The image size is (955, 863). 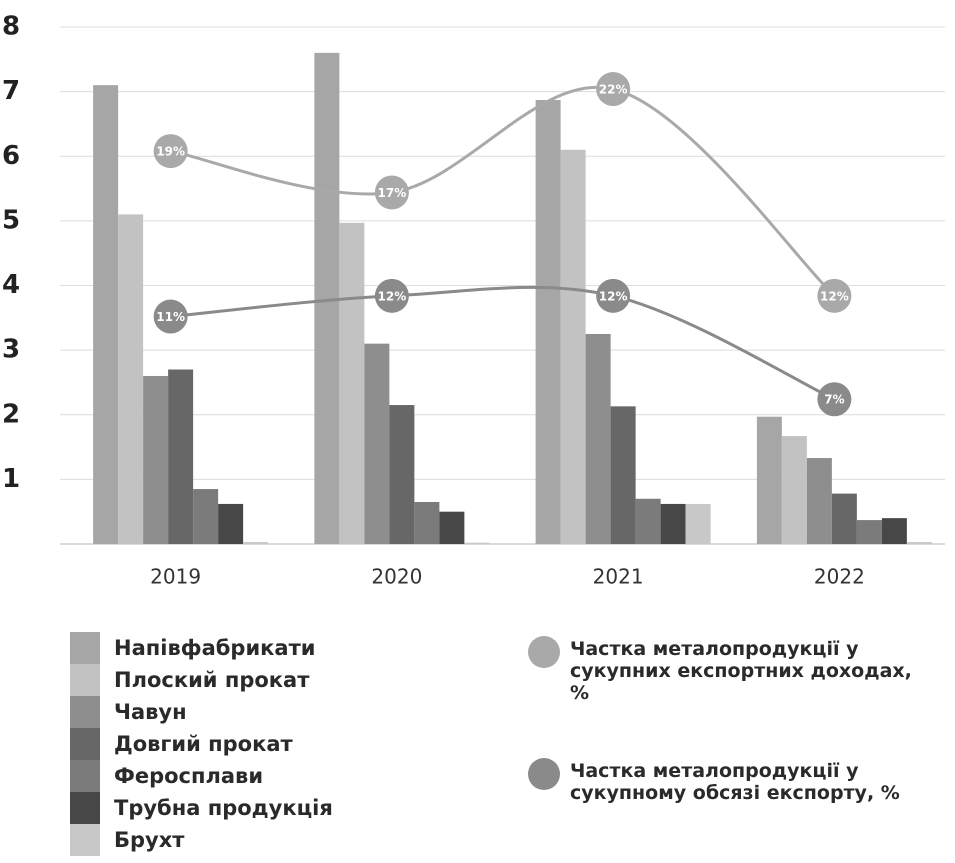 What do you see at coordinates (11, 285) in the screenshot?
I see `y-tick-label: 4` at bounding box center [11, 285].